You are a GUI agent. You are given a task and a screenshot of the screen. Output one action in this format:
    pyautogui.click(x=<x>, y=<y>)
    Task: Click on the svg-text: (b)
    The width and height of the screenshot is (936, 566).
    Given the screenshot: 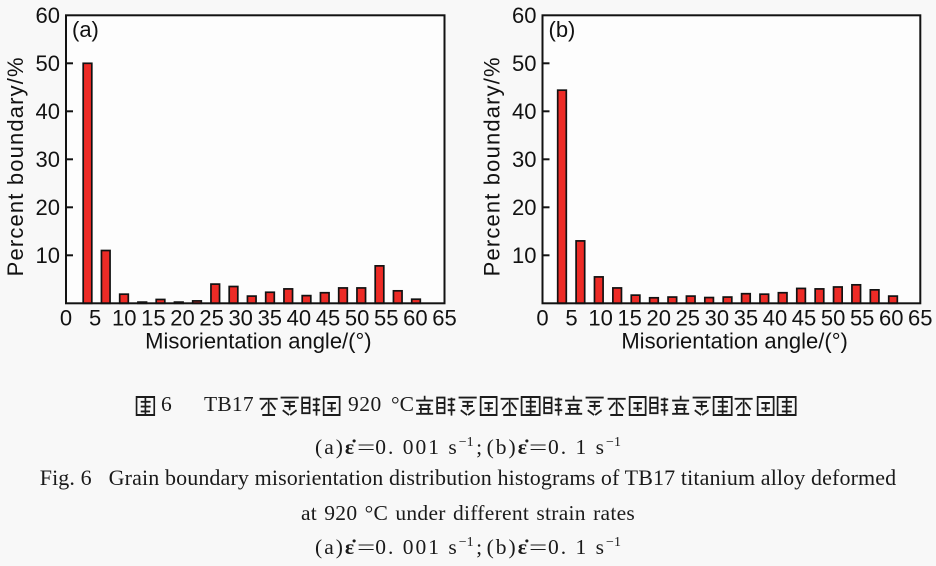 What is the action you would take?
    pyautogui.click(x=562, y=29)
    